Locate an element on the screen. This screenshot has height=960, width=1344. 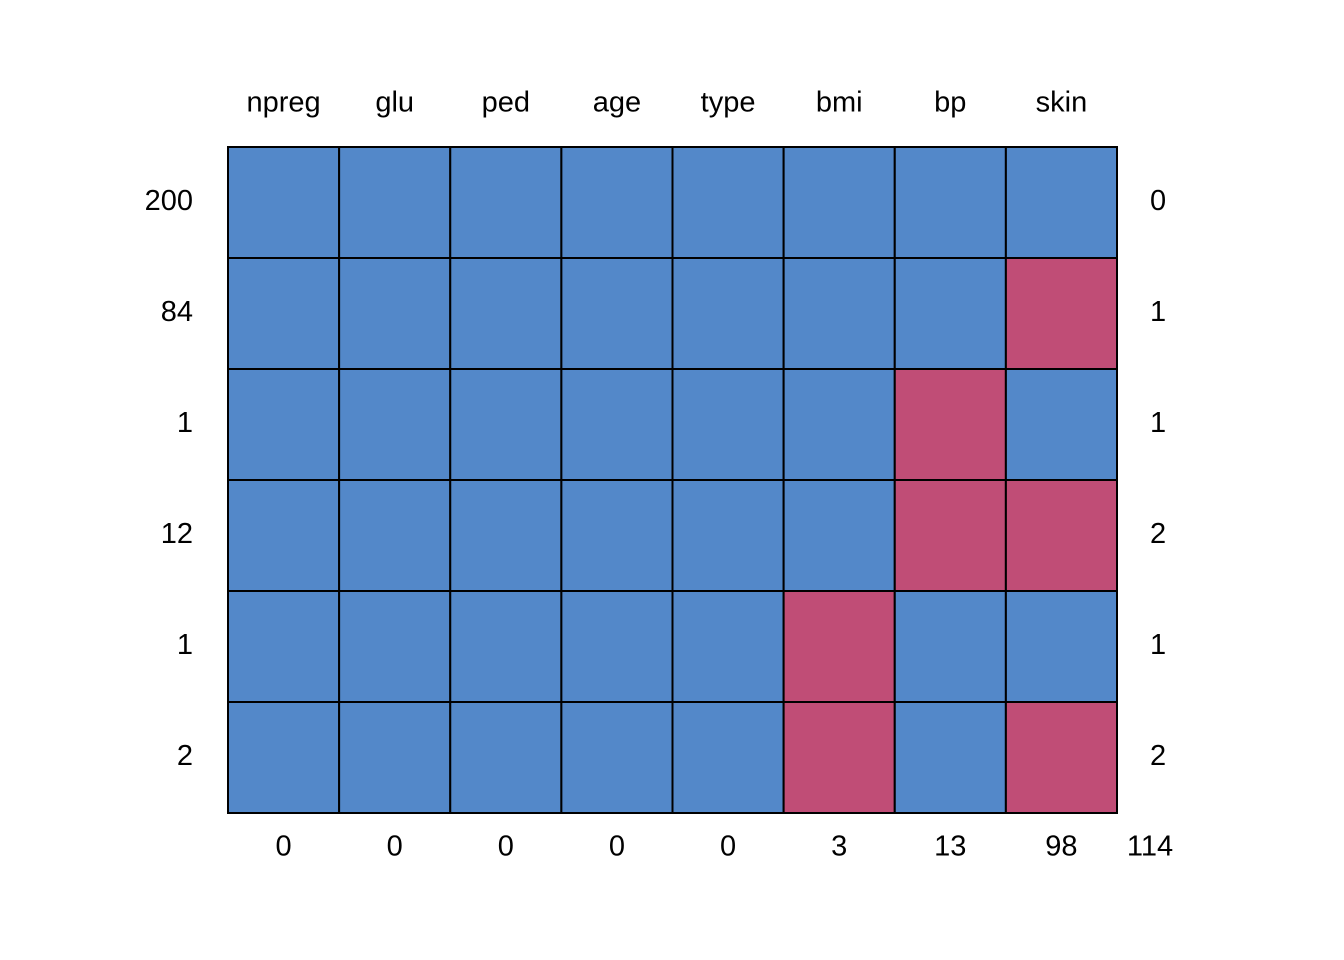
cell-r2-bmi is located at coordinates (839, 313).